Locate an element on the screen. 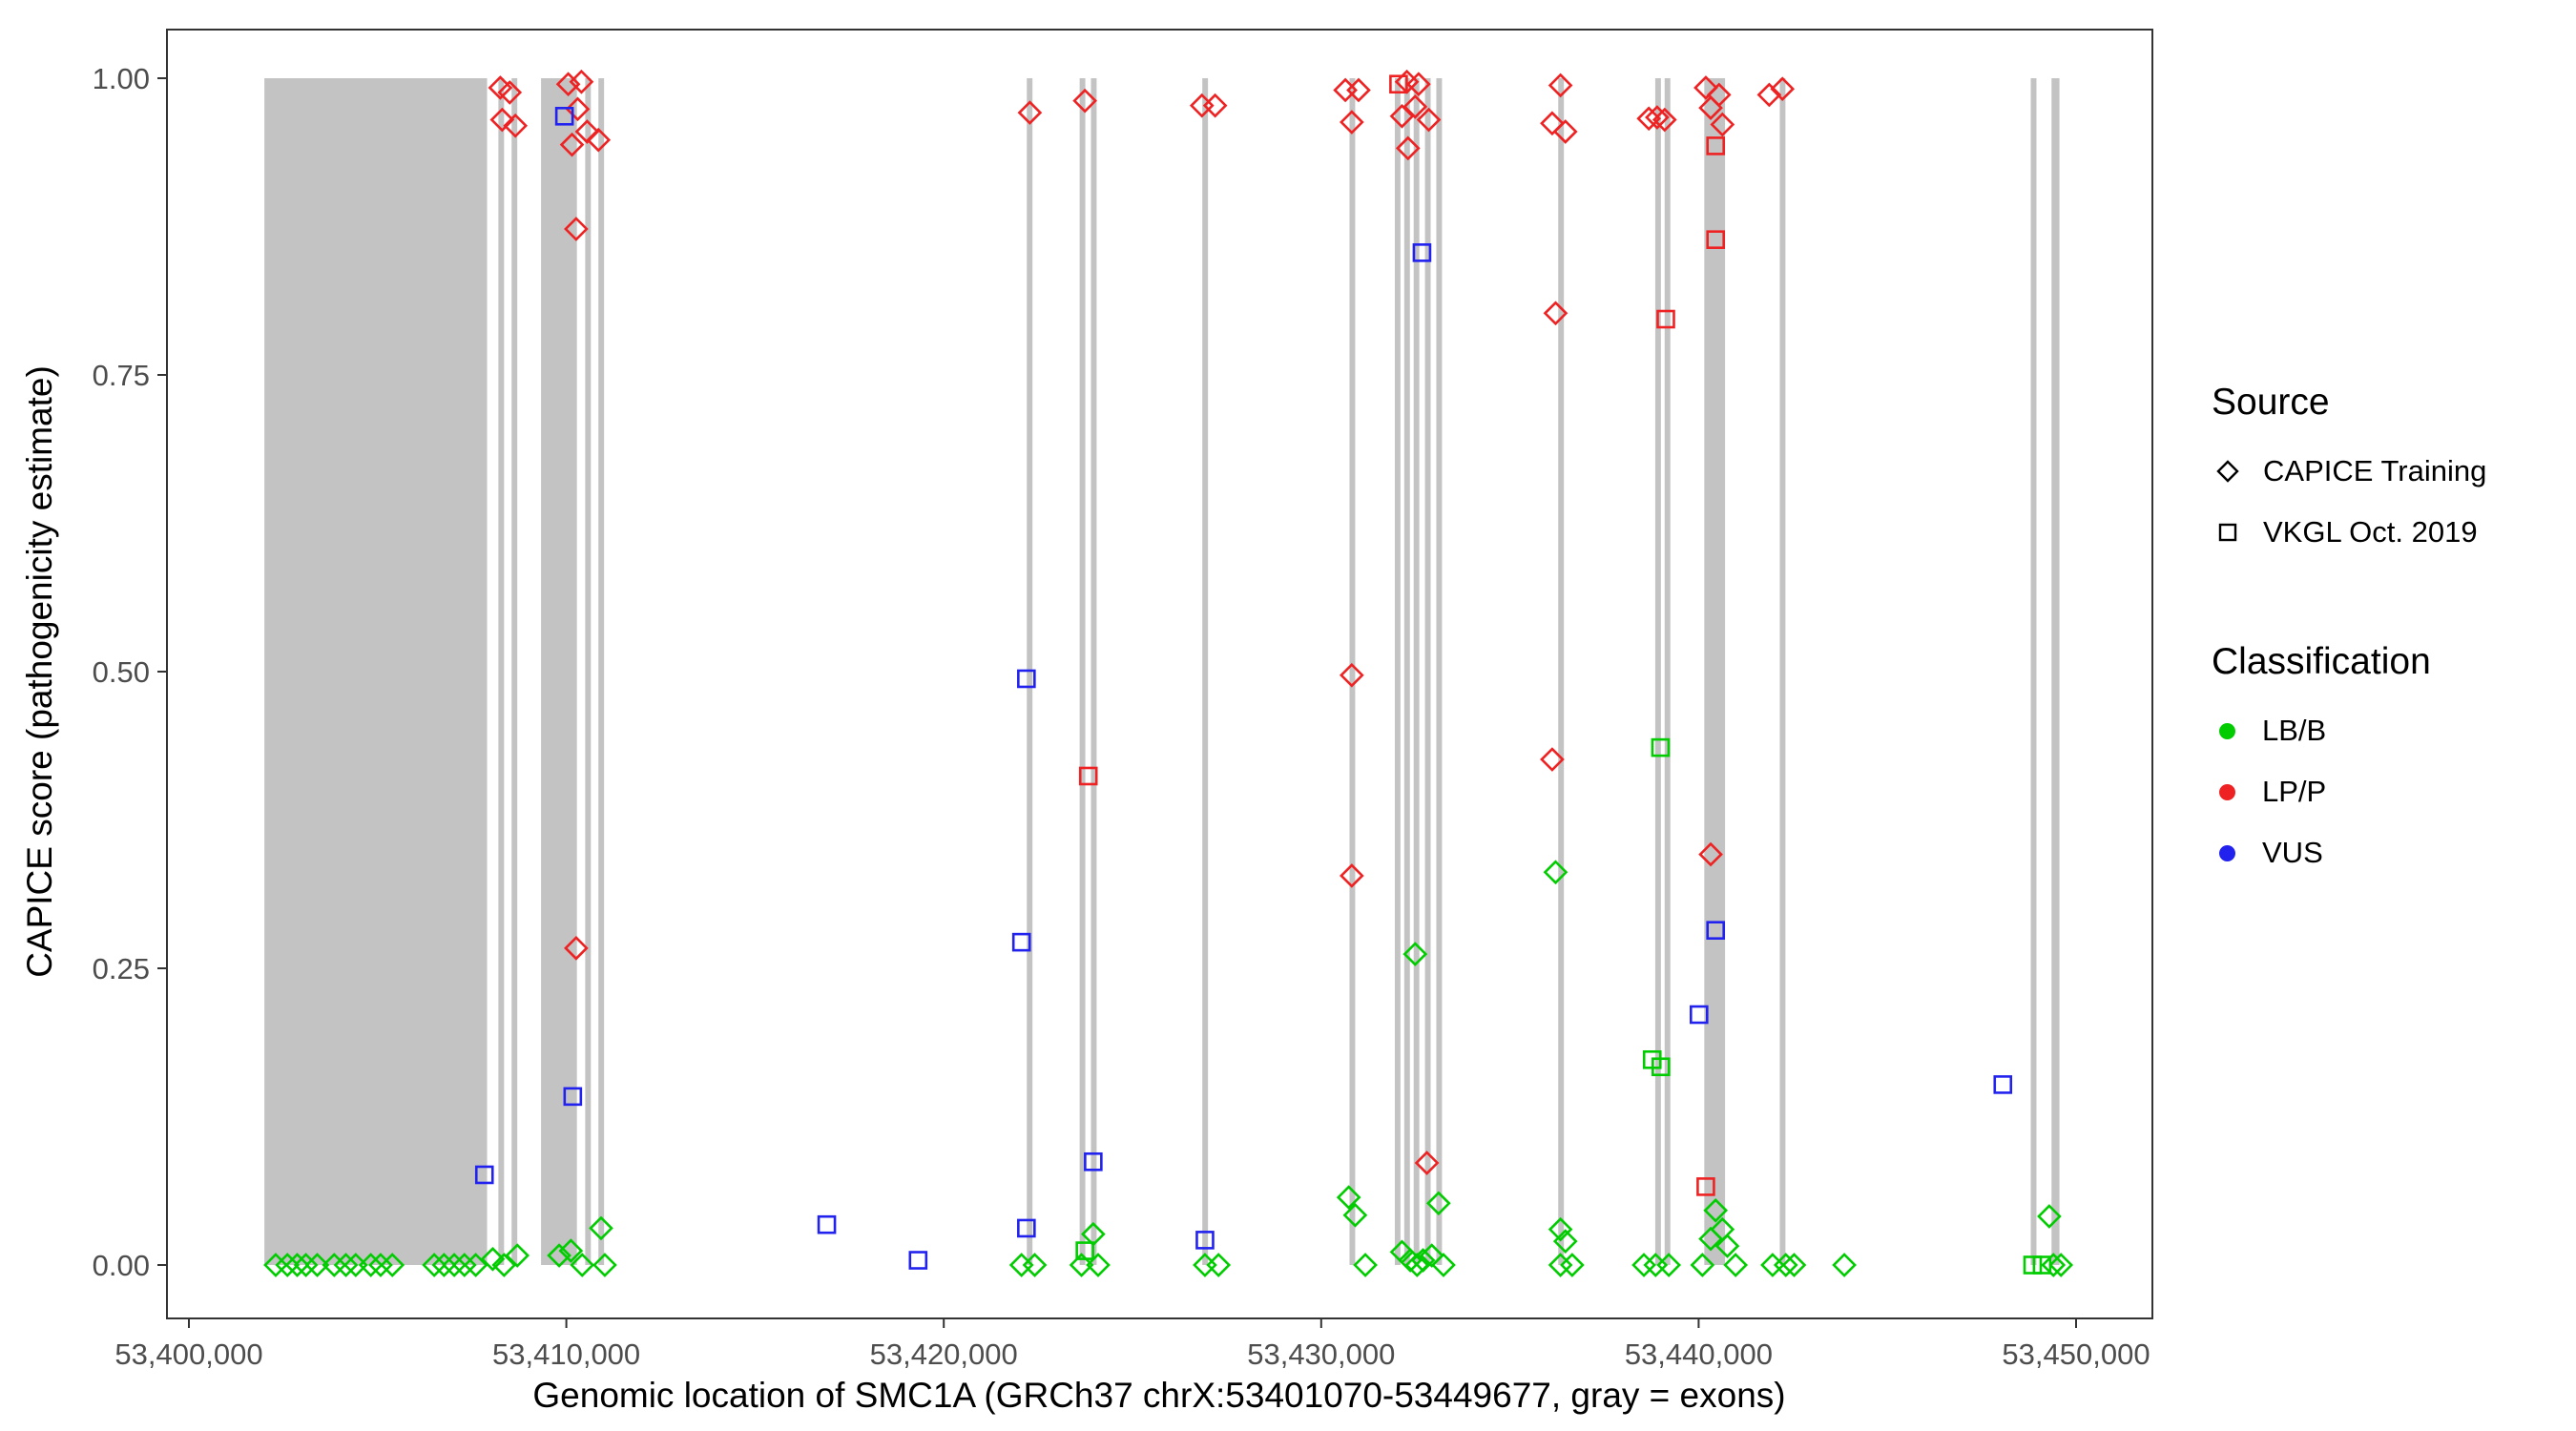  y-axis-title: CAPICE score (pathogenicity estimate) is located at coordinates (39, 671).